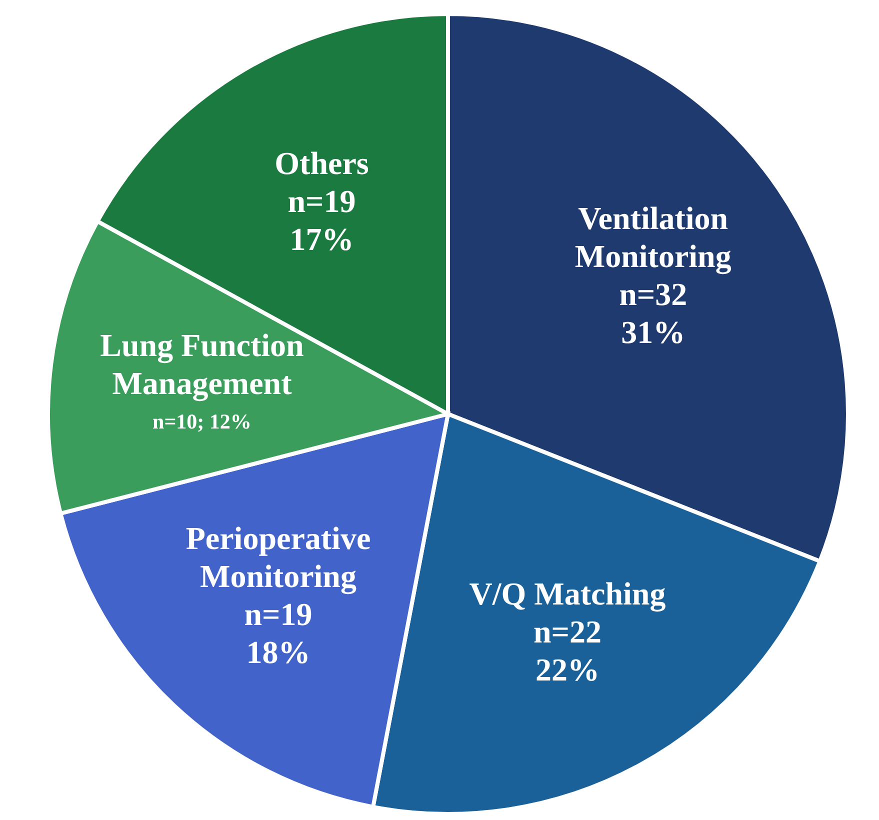 The width and height of the screenshot is (879, 820). What do you see at coordinates (322, 219) in the screenshot?
I see `data-label: n=19 17%` at bounding box center [322, 219].